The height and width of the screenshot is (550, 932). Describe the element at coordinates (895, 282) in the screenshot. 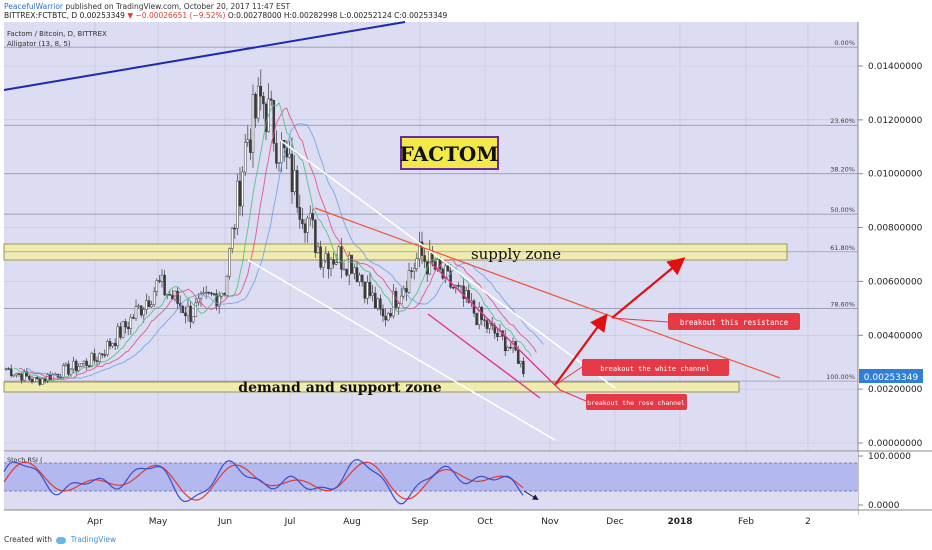

I see `price-tick-label: 0.00600000` at that location.